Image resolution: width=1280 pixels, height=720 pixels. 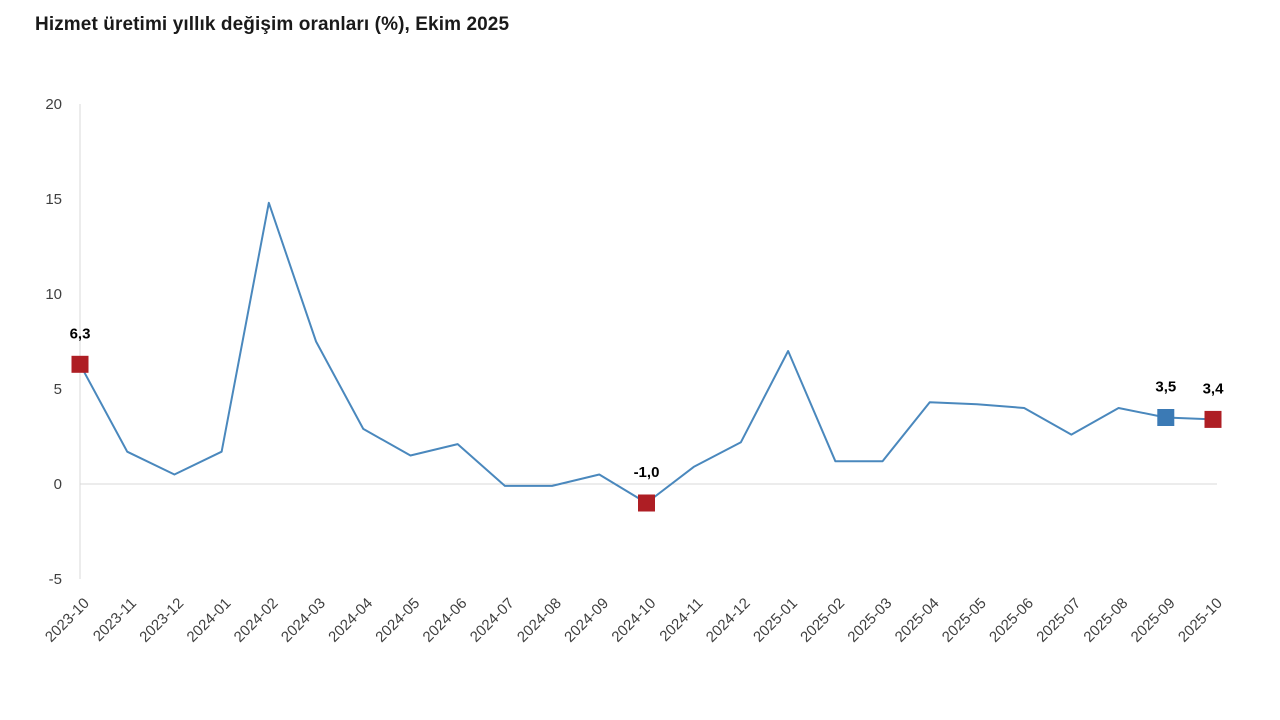 What do you see at coordinates (115, 620) in the screenshot?
I see `x-tick-label: 2023-11` at bounding box center [115, 620].